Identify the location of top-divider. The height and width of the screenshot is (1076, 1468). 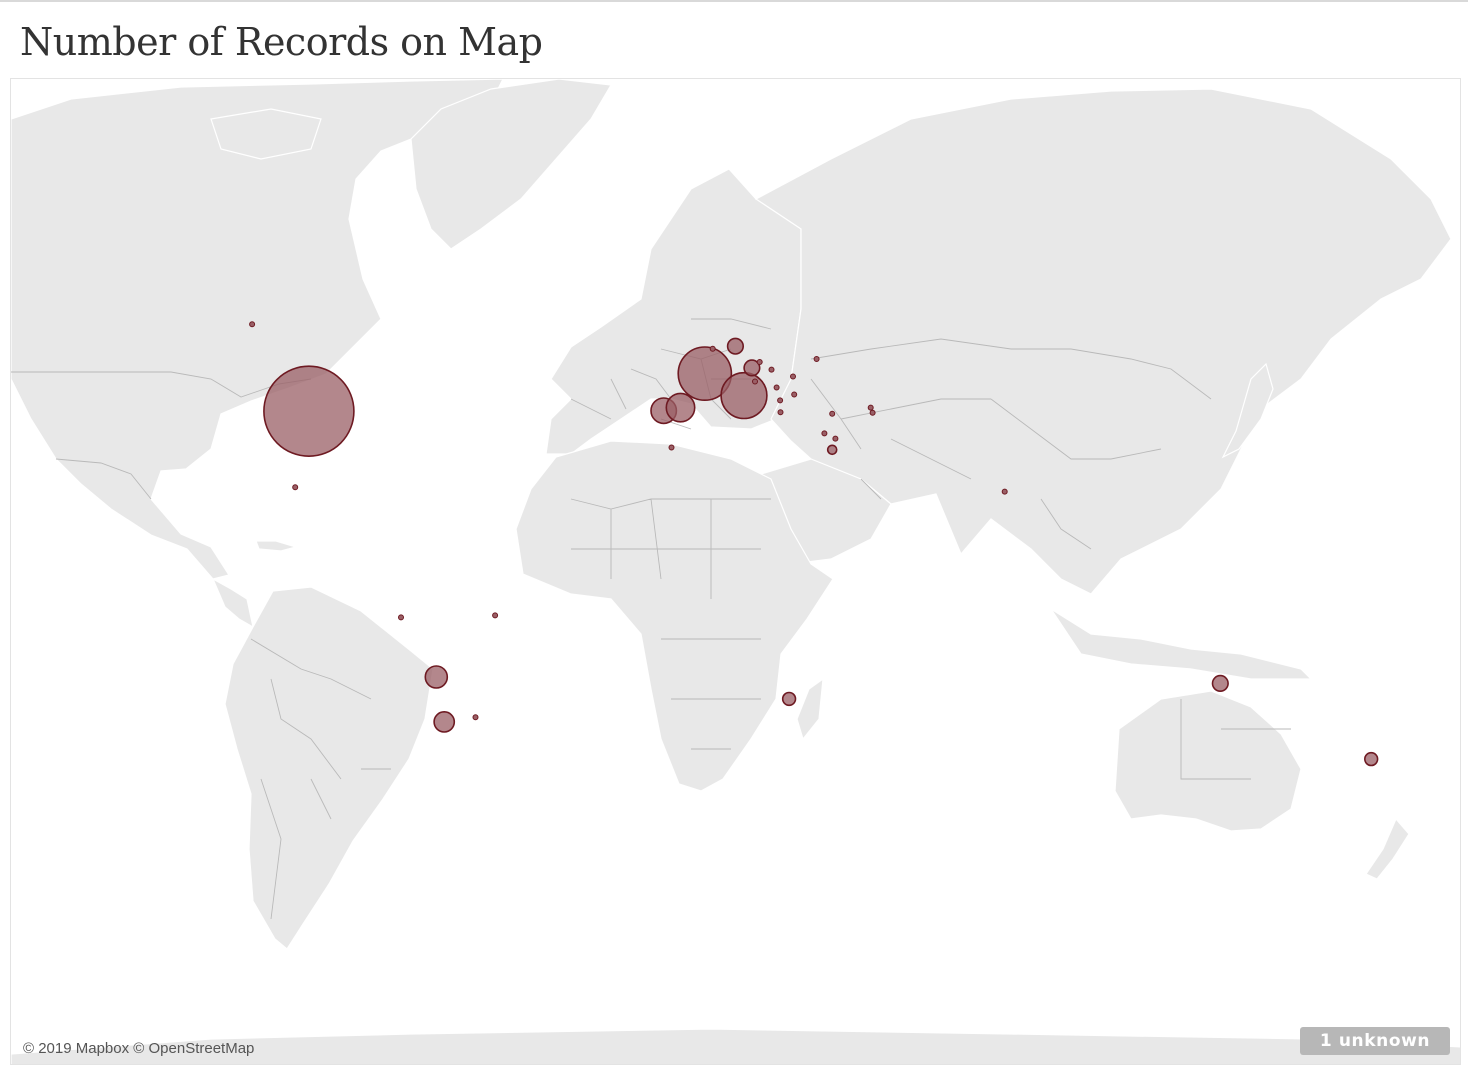
(734, 1).